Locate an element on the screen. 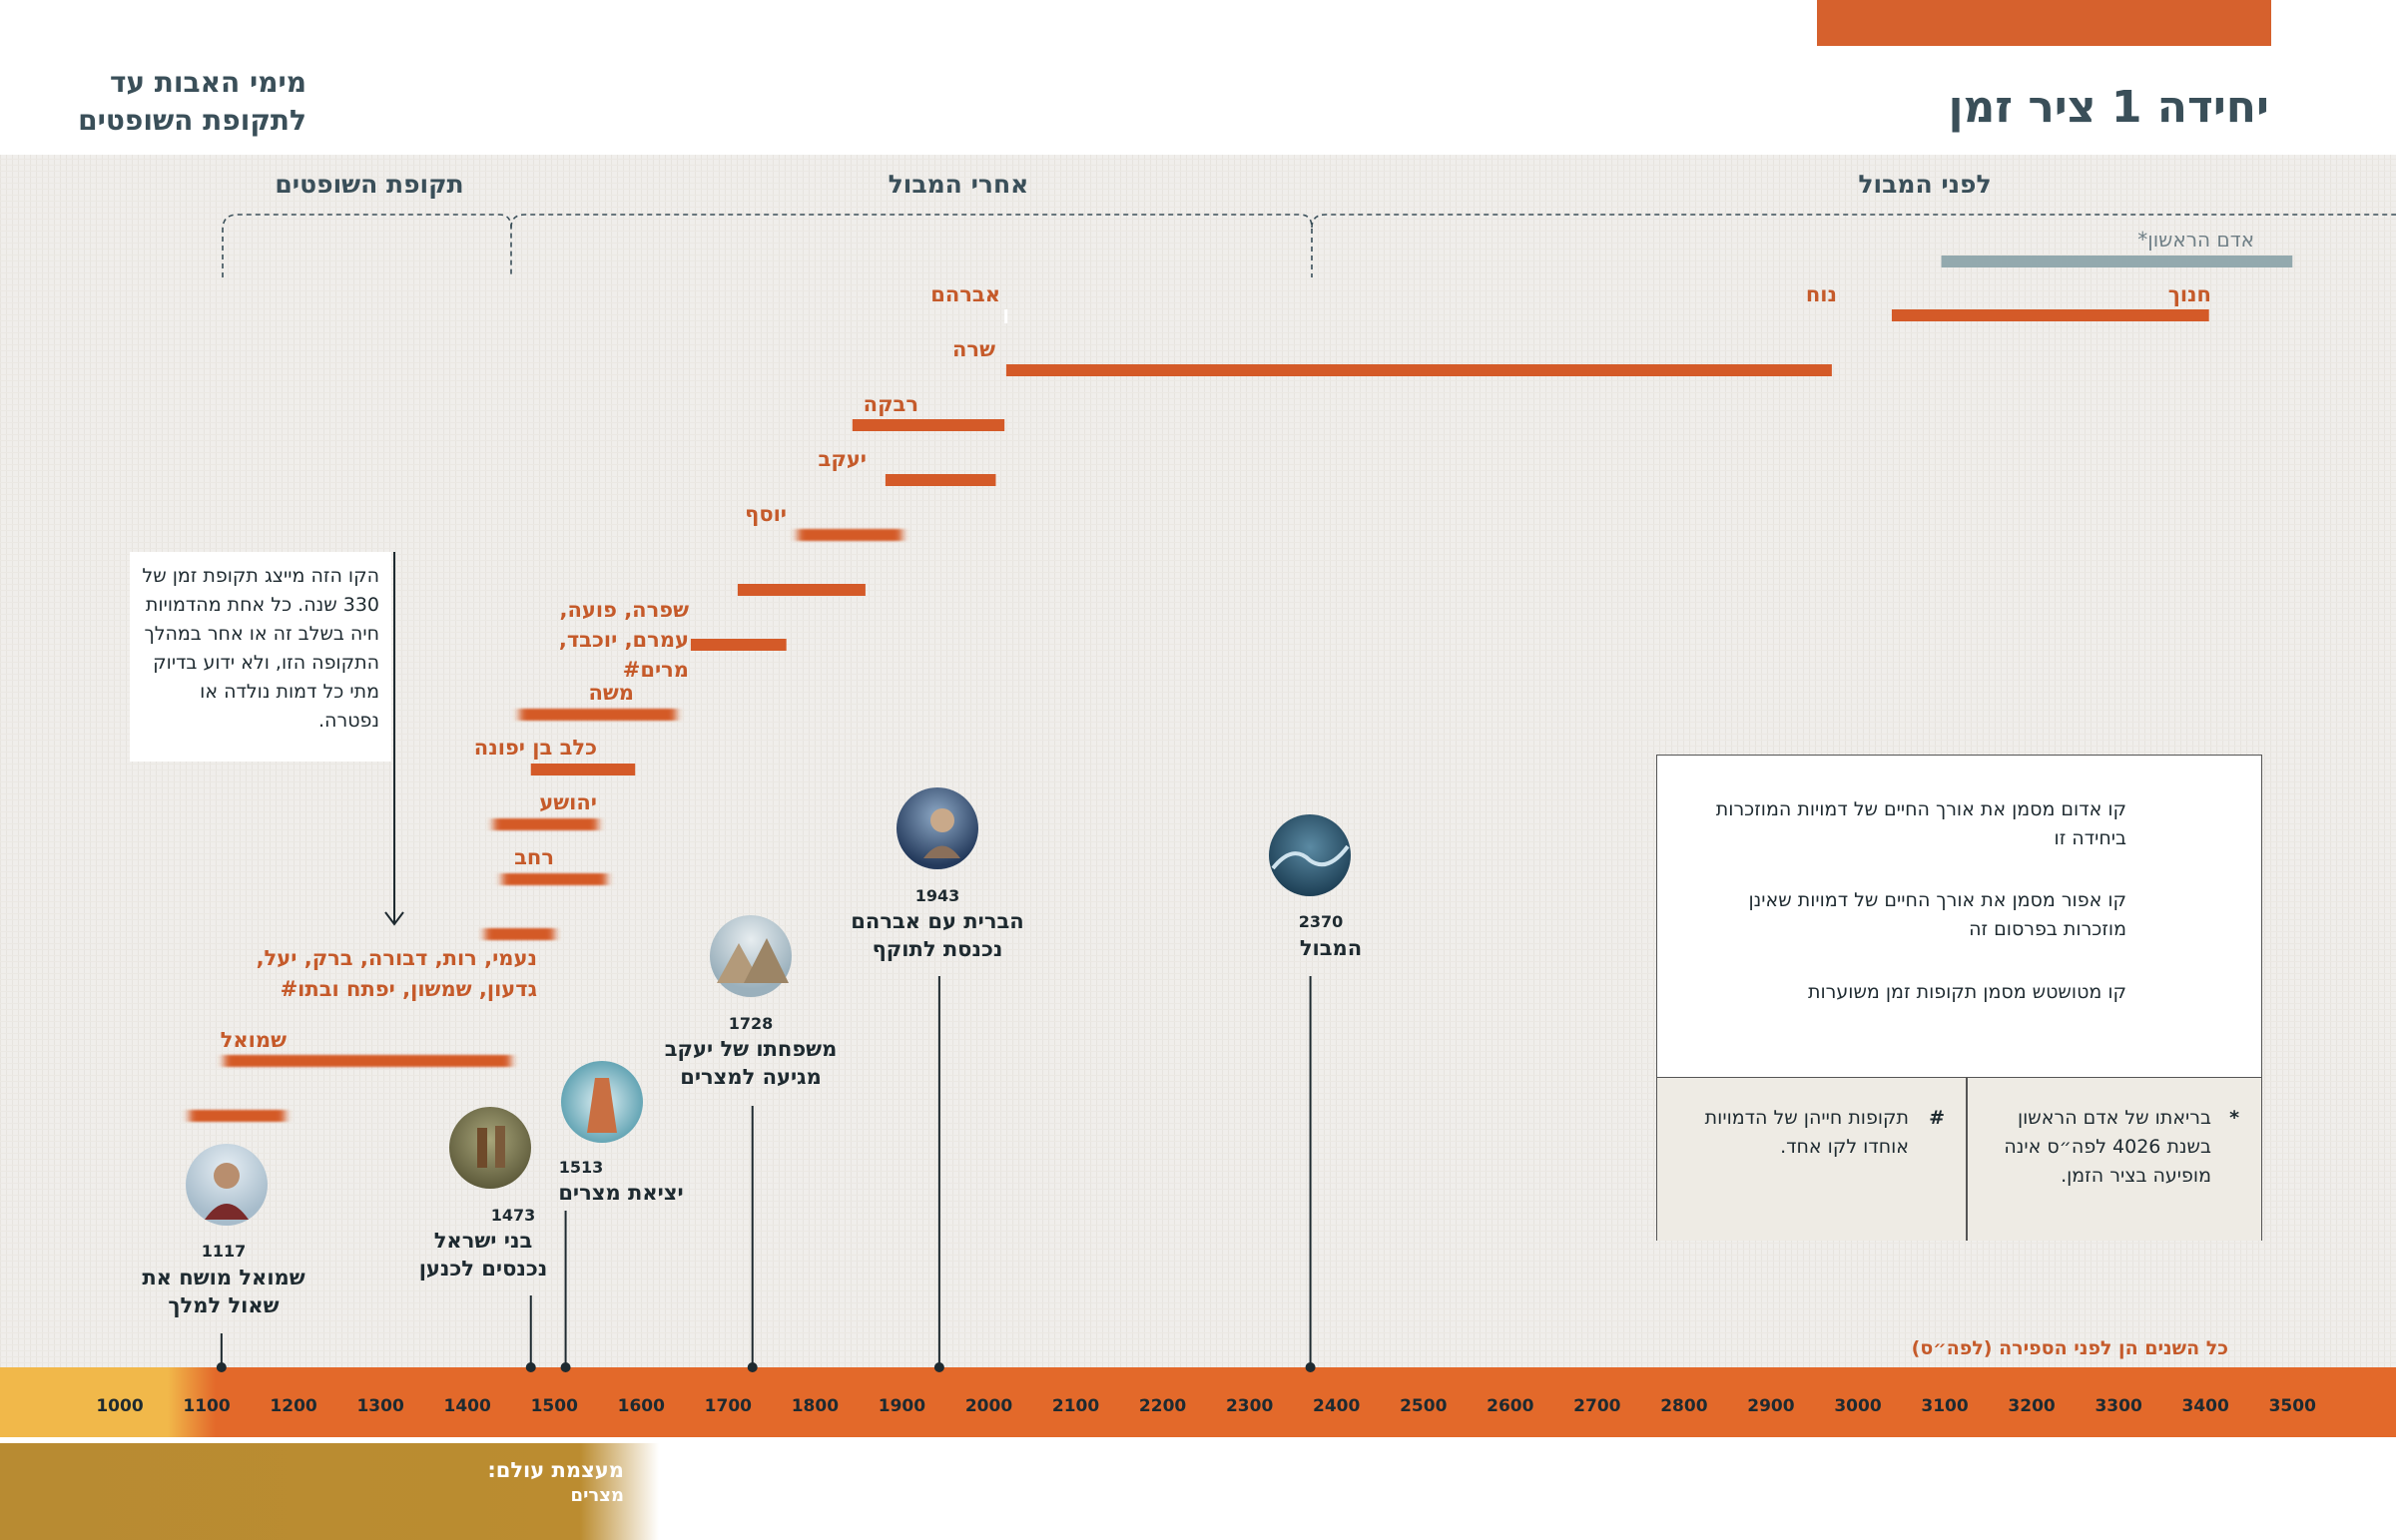 The image size is (2396, 1540). footnote-star-symbol: * is located at coordinates (2234, 1118).